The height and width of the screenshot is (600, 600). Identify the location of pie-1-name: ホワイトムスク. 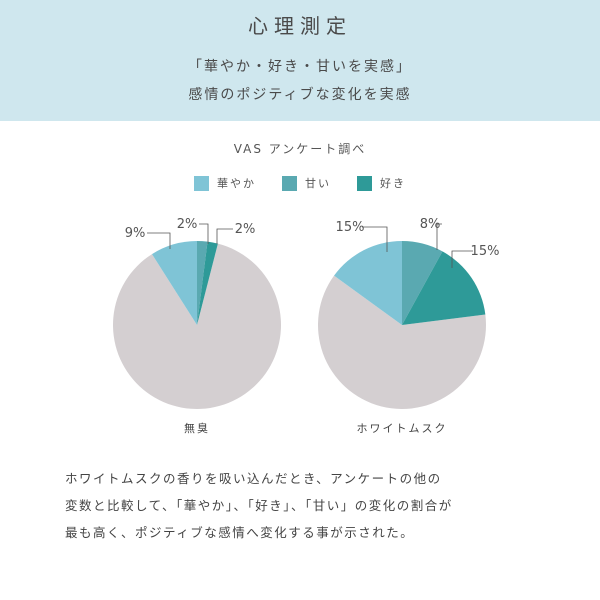
(402, 428).